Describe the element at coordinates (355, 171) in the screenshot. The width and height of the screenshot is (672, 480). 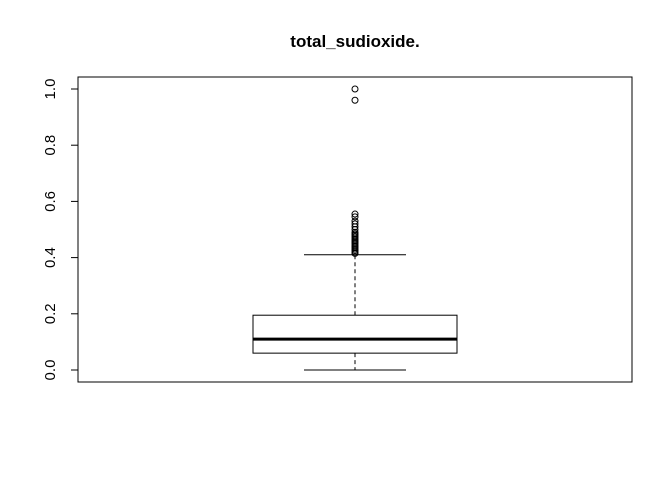
I see `outliers` at that location.